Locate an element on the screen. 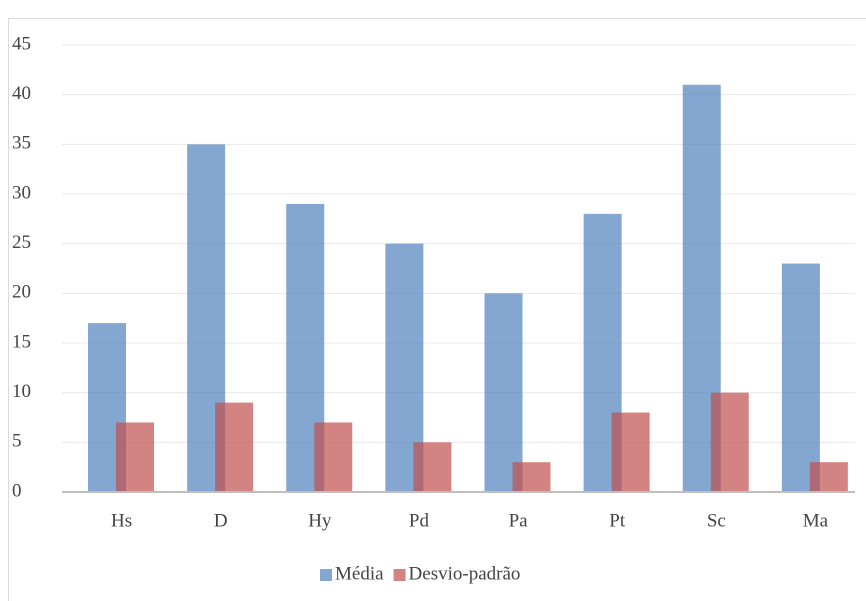  x-tick-label: Pt is located at coordinates (617, 520).